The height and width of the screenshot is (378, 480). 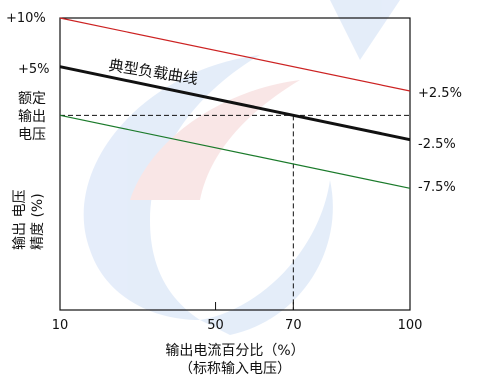 I want to click on x-axis-sublabel: （标称输入电压）, so click(x=235, y=369).